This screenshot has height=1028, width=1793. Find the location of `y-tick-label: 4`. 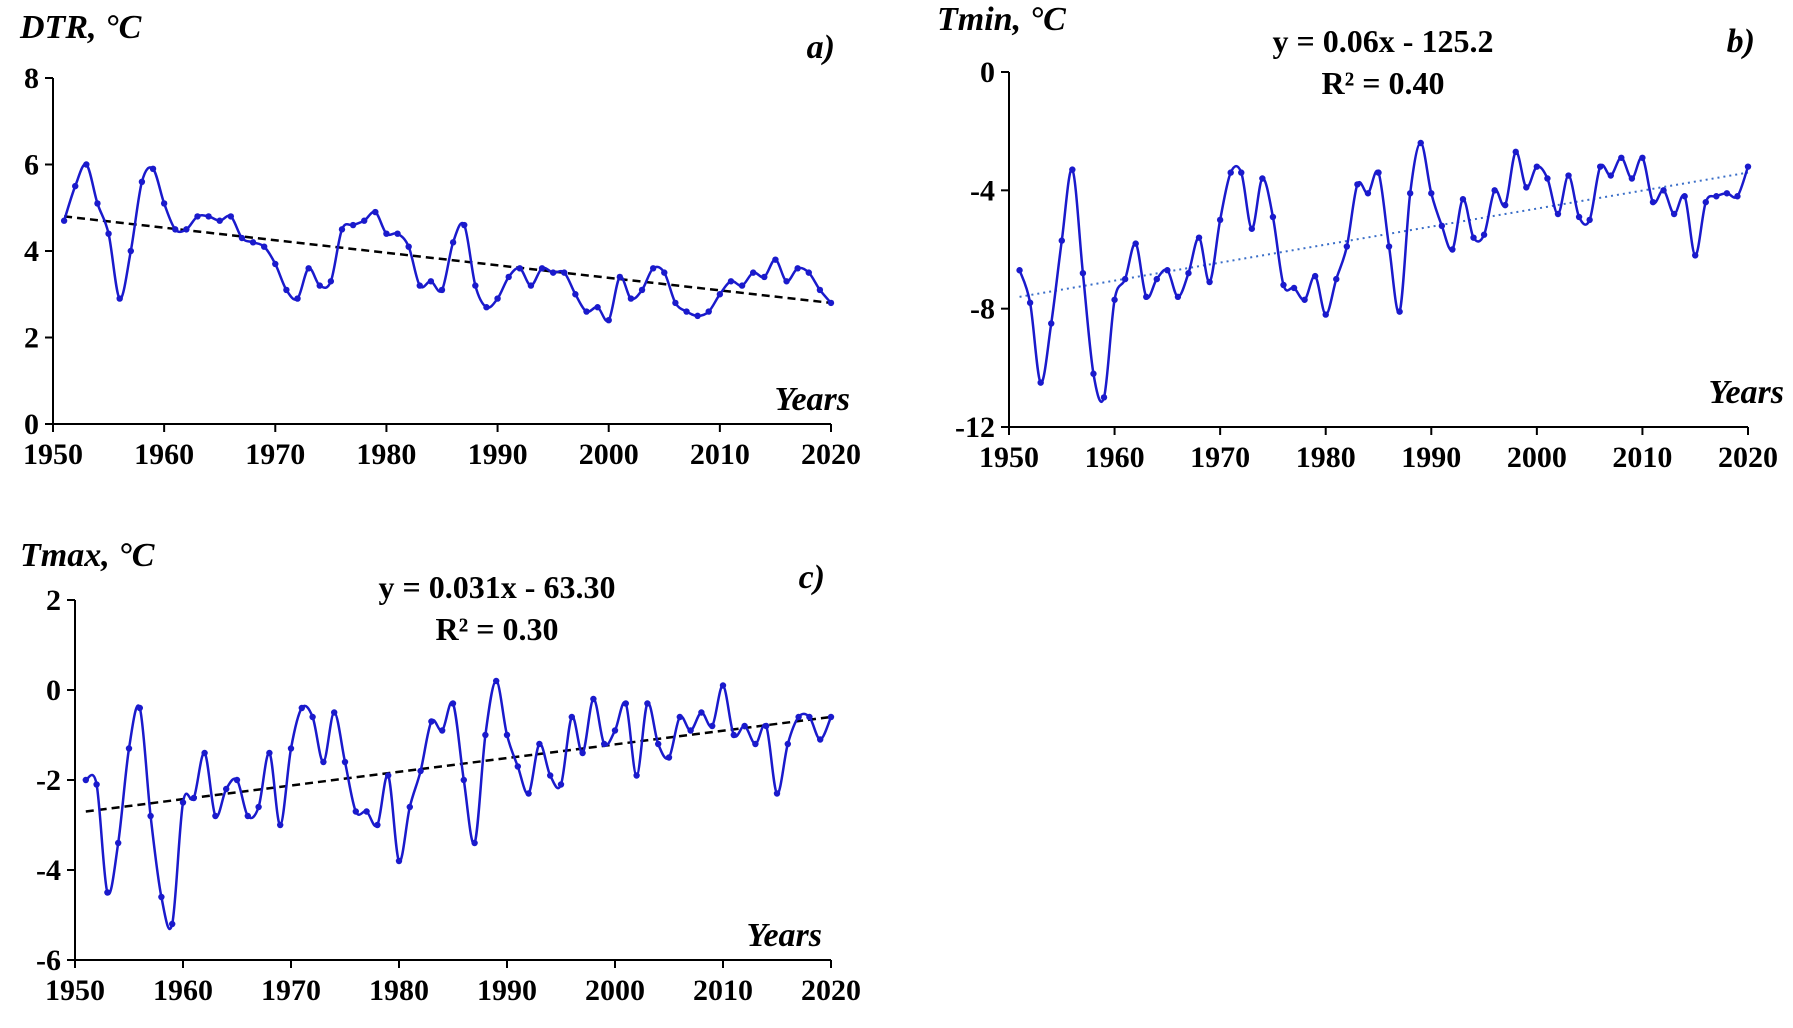

y-tick-label: 4 is located at coordinates (31, 251).